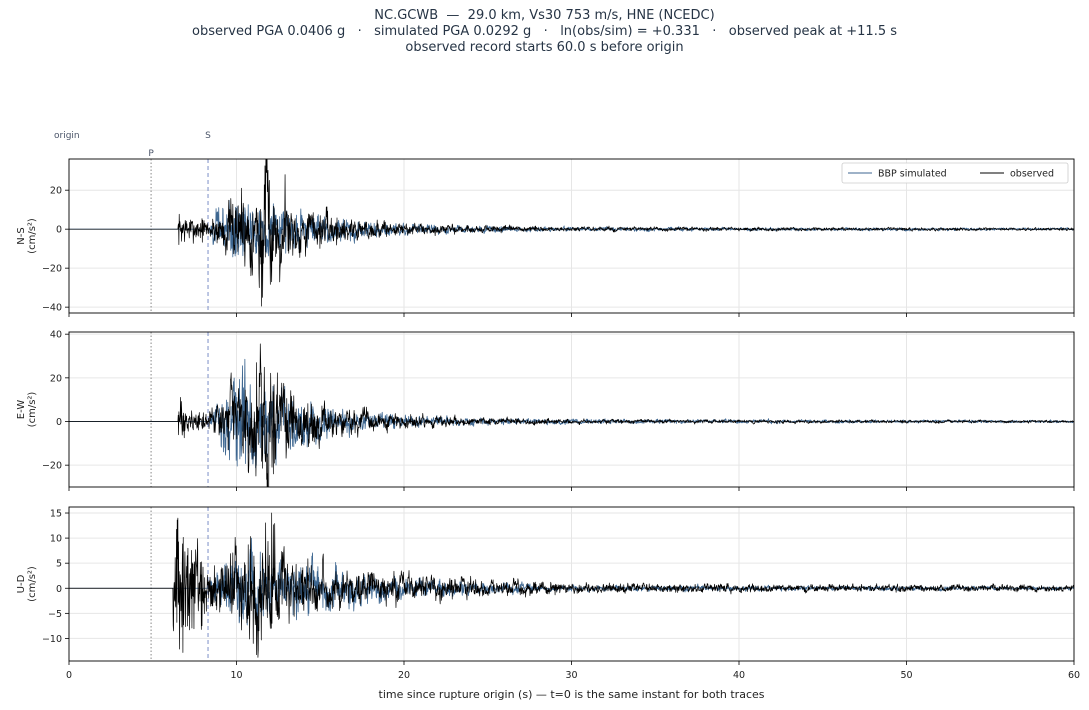 This screenshot has height=710, width=1089. What do you see at coordinates (52, 639) in the screenshot?
I see `y-tick-label: −10` at bounding box center [52, 639].